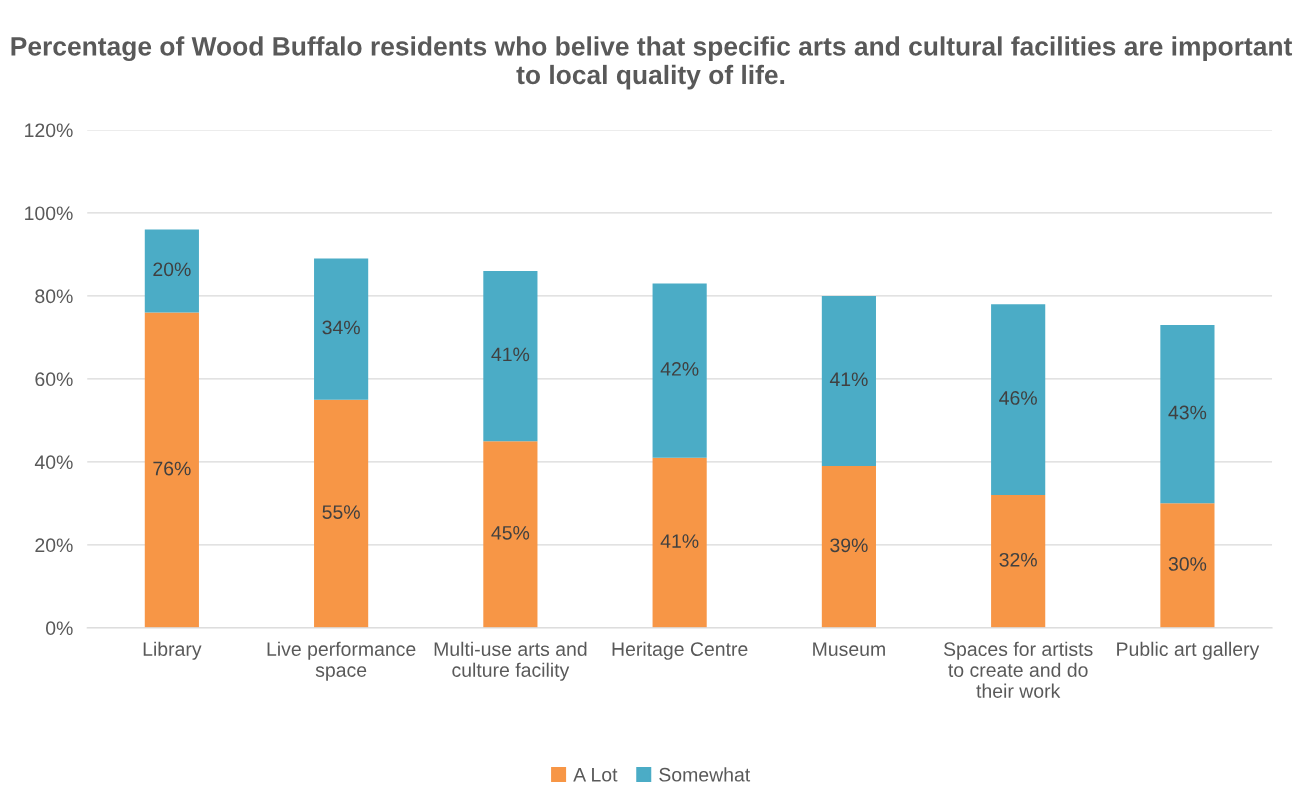 Image resolution: width=1302 pixels, height=807 pixels. I want to click on data-label: 45%, so click(510, 533).